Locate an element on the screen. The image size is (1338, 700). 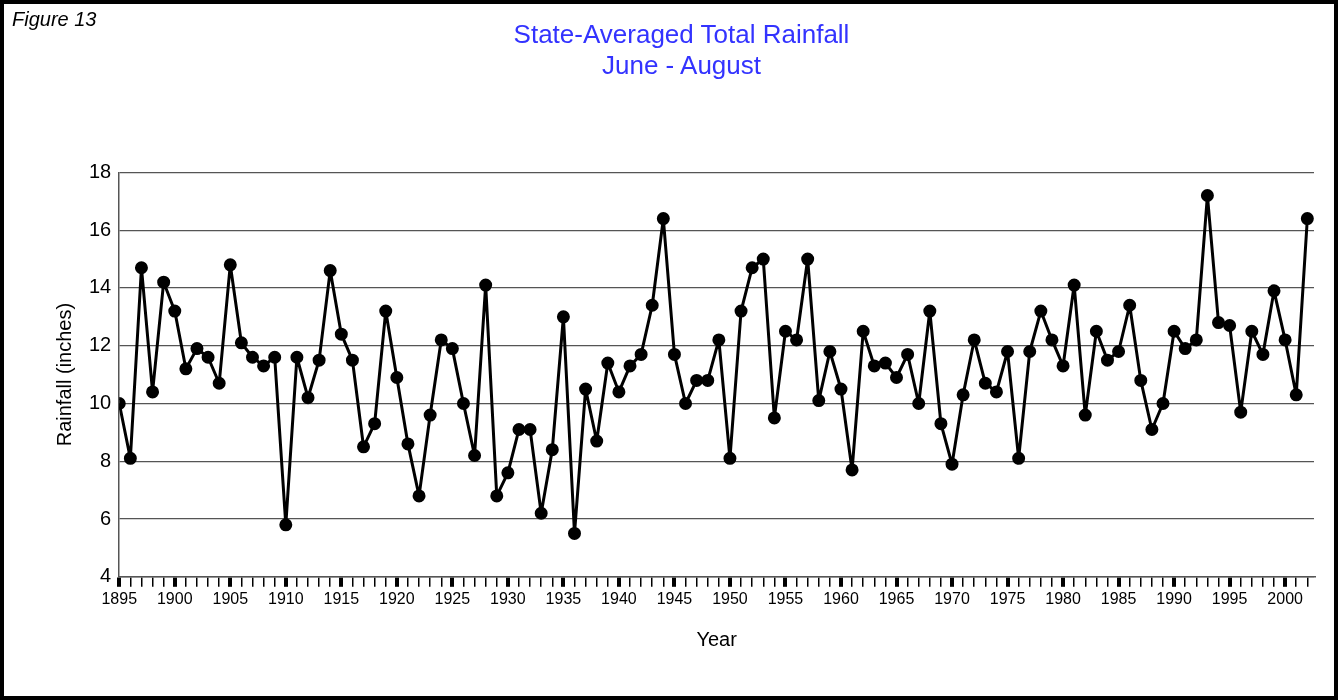
y-tick-label: 12 is located at coordinates (100, 344).